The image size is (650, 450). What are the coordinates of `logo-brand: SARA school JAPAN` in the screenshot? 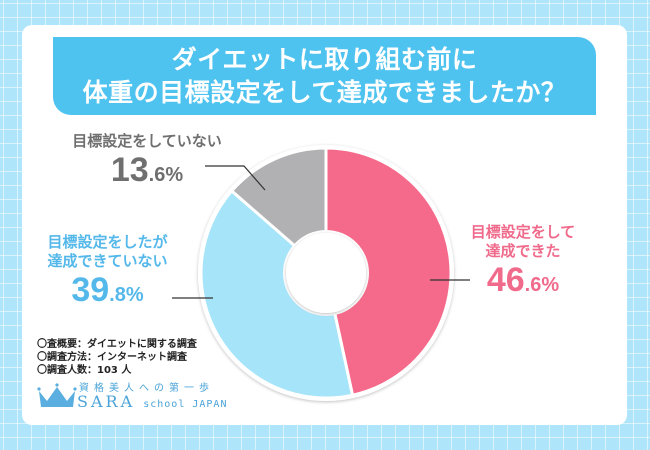 It's located at (152, 401).